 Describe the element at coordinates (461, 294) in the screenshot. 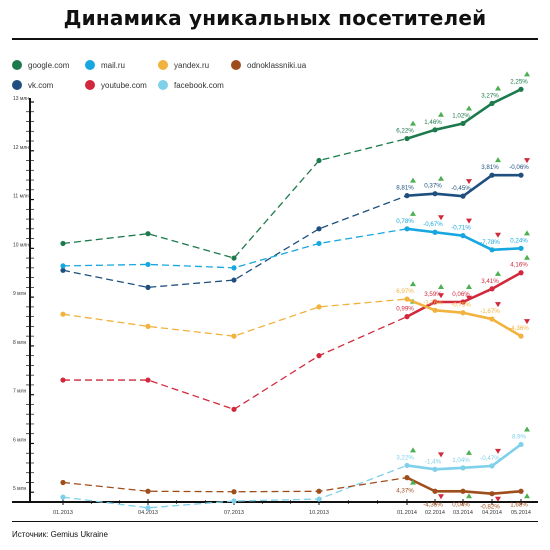

I see `change-label: 0,06%` at that location.